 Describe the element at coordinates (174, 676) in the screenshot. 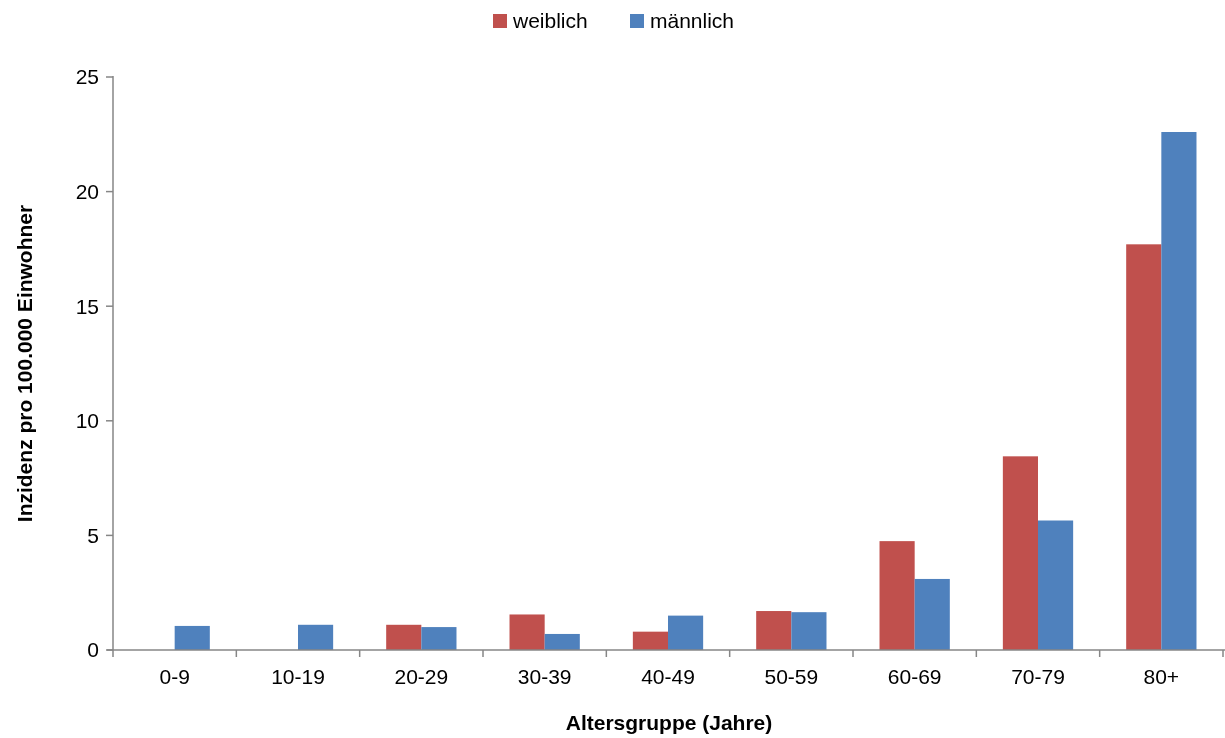

I see `x-tick-label: 0-9` at that location.